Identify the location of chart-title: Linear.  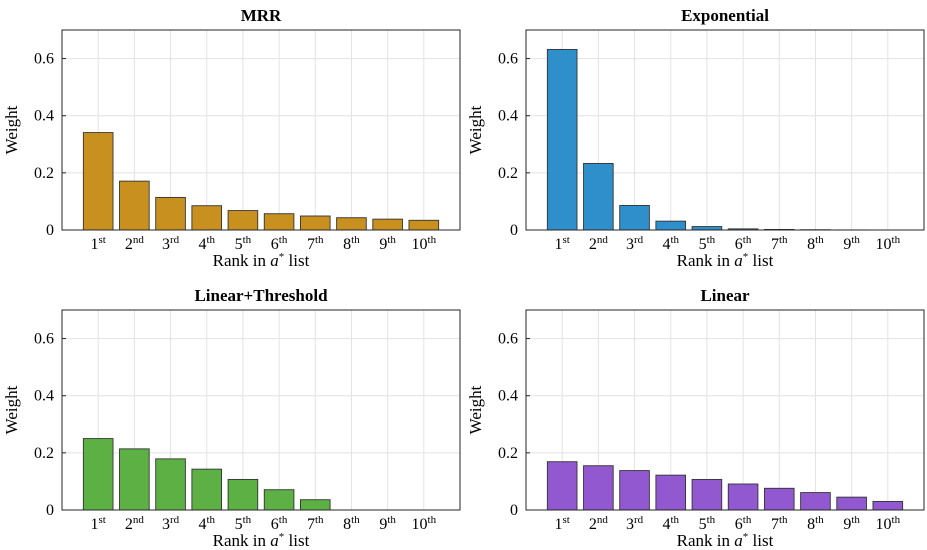
(725, 295).